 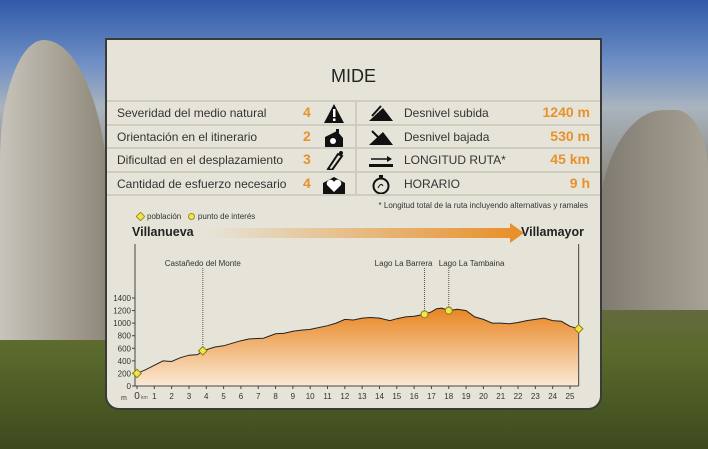 I want to click on y-tick-label: 1400, so click(x=122, y=298).